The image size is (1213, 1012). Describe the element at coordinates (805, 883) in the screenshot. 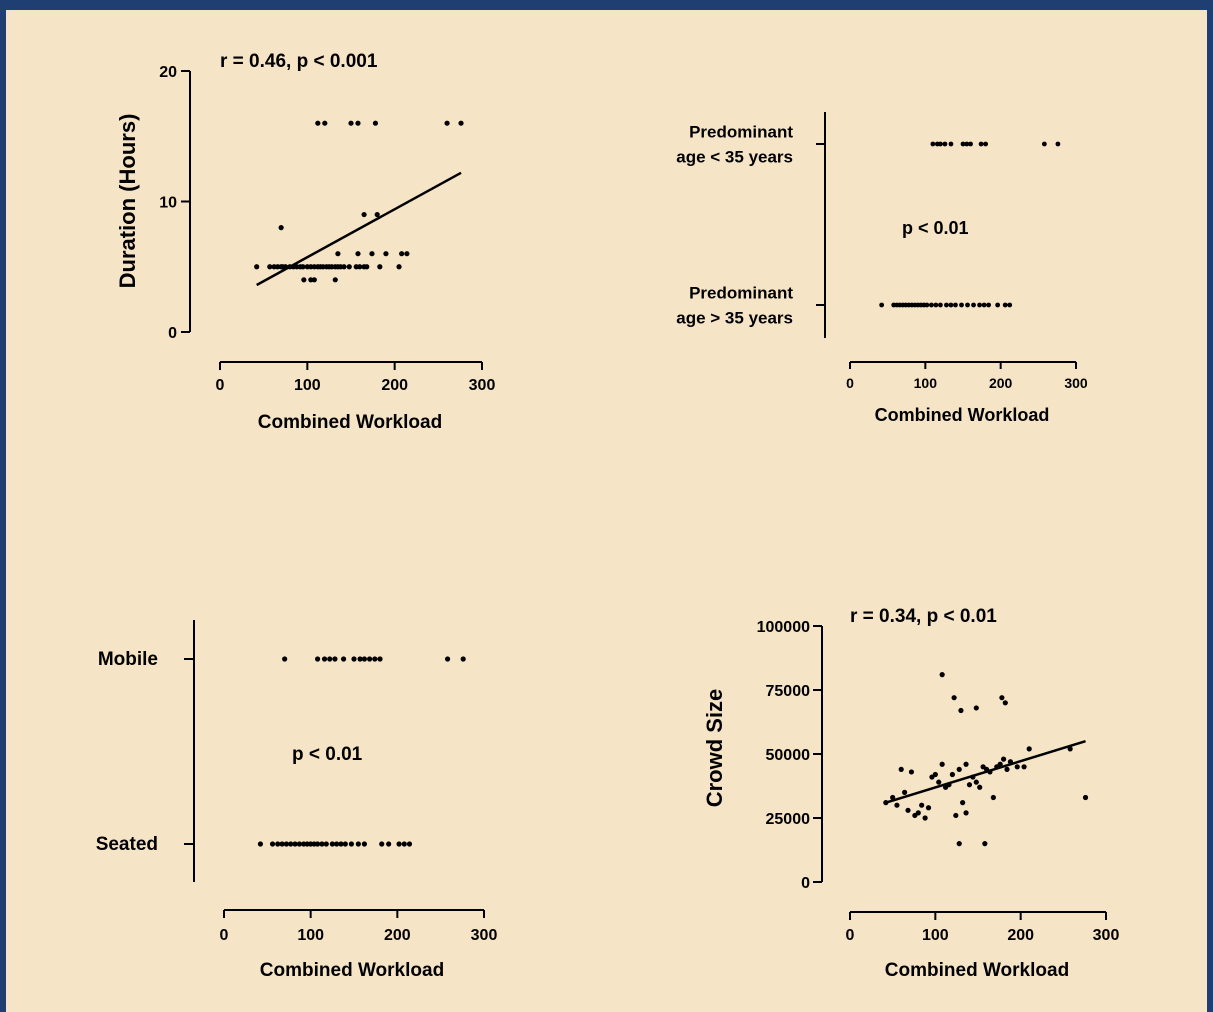

I see `y-tick-label: 0` at that location.